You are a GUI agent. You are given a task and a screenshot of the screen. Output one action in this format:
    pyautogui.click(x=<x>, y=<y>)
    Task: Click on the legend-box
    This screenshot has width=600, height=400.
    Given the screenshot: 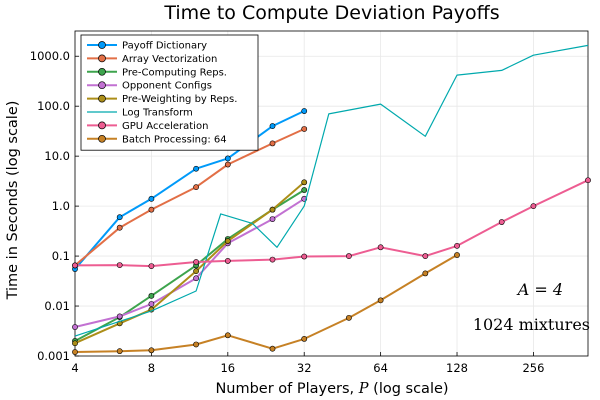 What is the action you would take?
    pyautogui.click(x=169, y=92)
    